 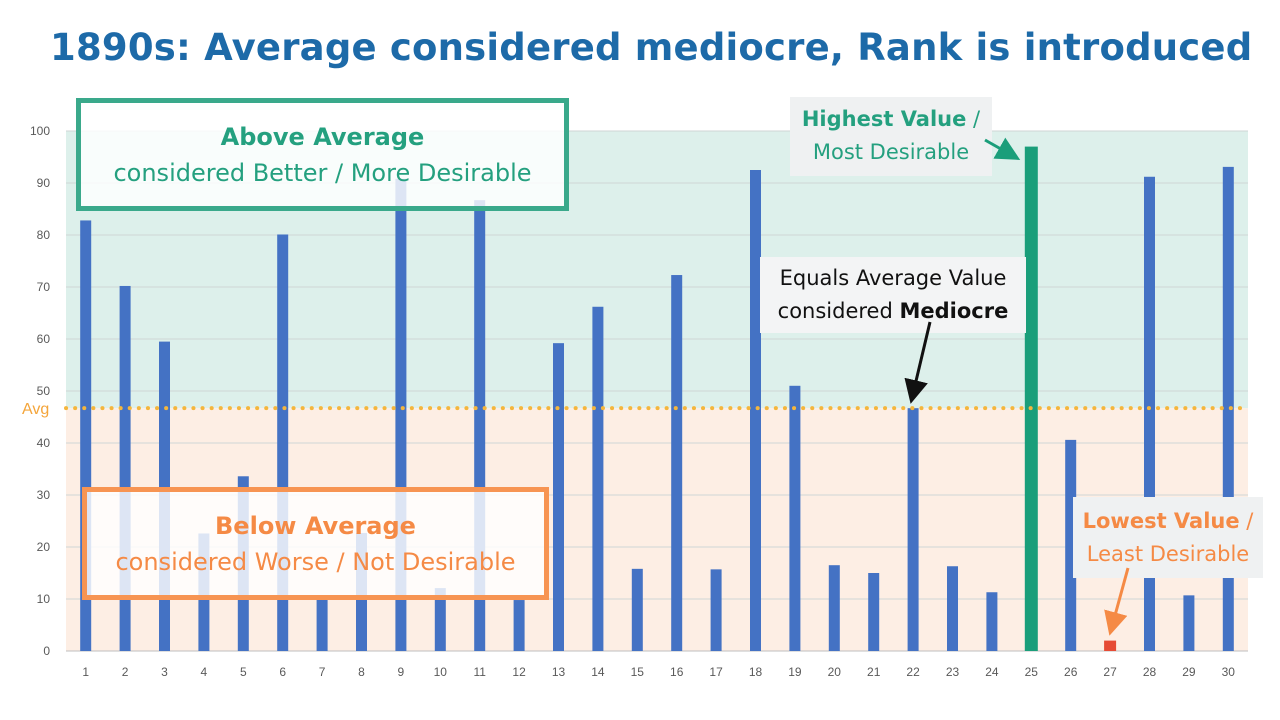 I want to click on x-tick-label: 5, so click(x=243, y=672).